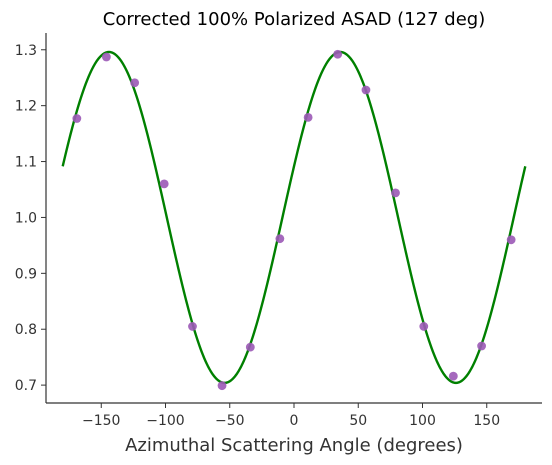  I want to click on y-tick-label: 1.1, so click(26, 163).